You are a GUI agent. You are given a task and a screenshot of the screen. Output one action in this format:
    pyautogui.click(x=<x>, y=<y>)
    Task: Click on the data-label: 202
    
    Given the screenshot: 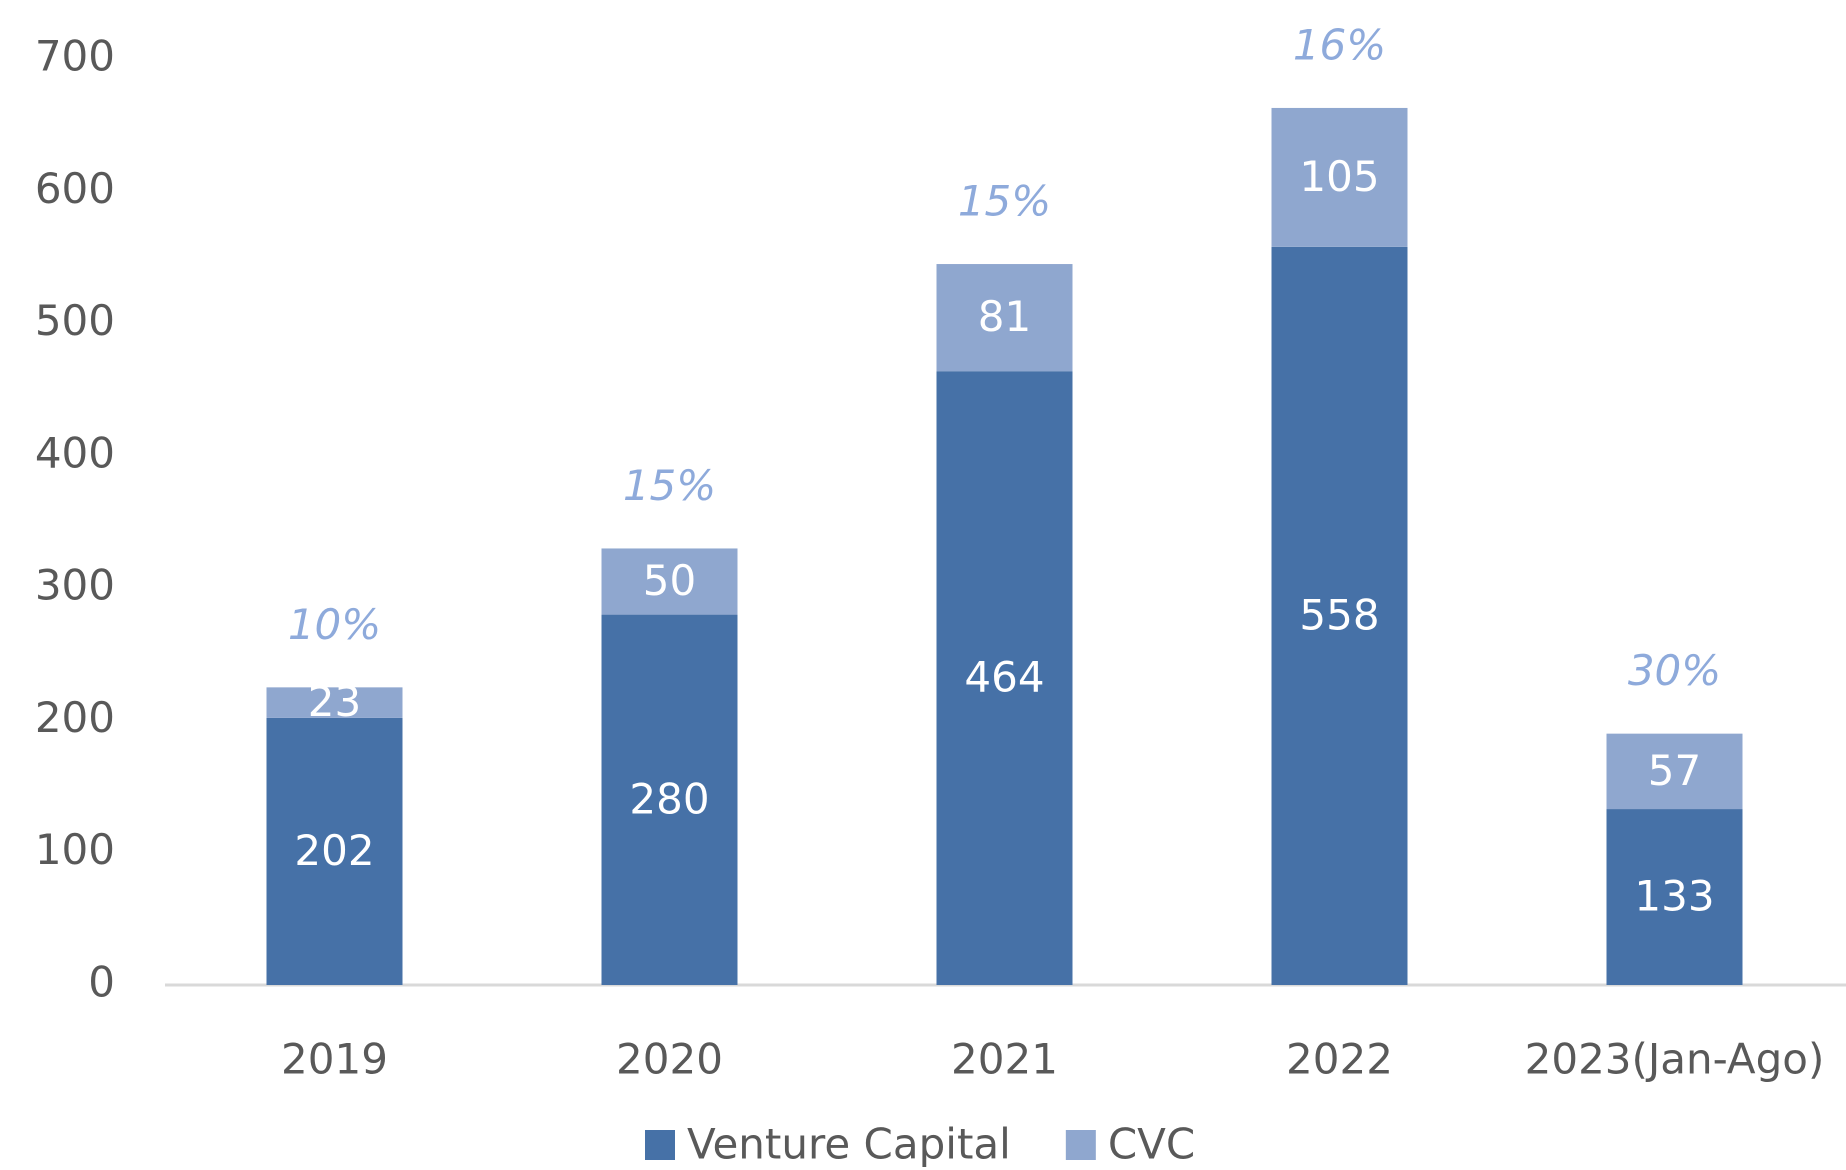 What is the action you would take?
    pyautogui.click(x=334, y=850)
    